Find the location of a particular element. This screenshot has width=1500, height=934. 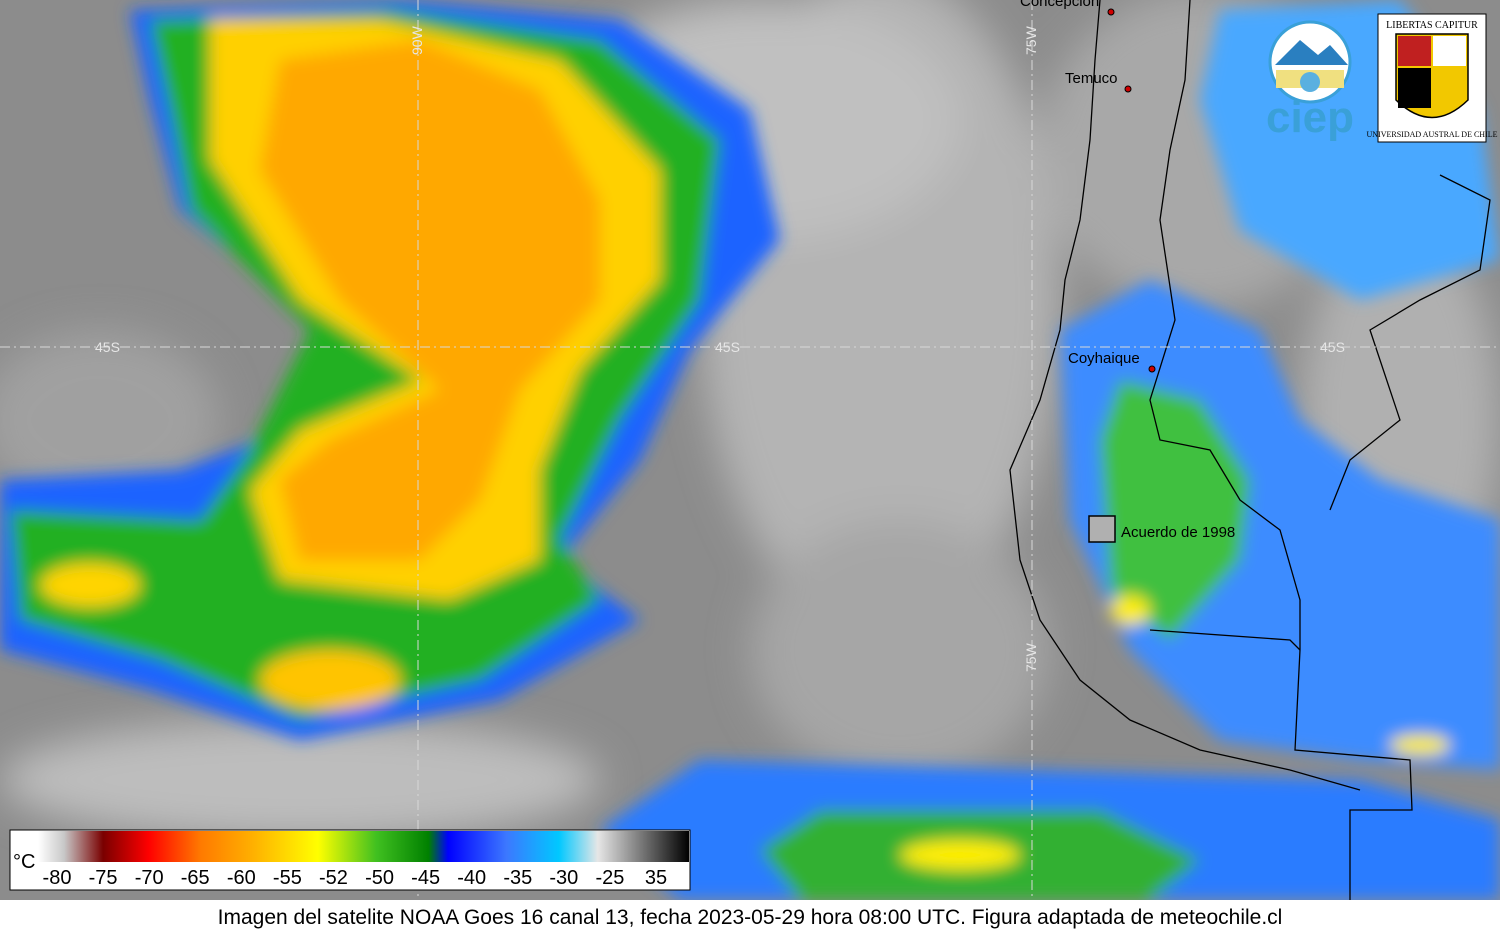

colorbar-tick-label: -75 is located at coordinates (103, 878).